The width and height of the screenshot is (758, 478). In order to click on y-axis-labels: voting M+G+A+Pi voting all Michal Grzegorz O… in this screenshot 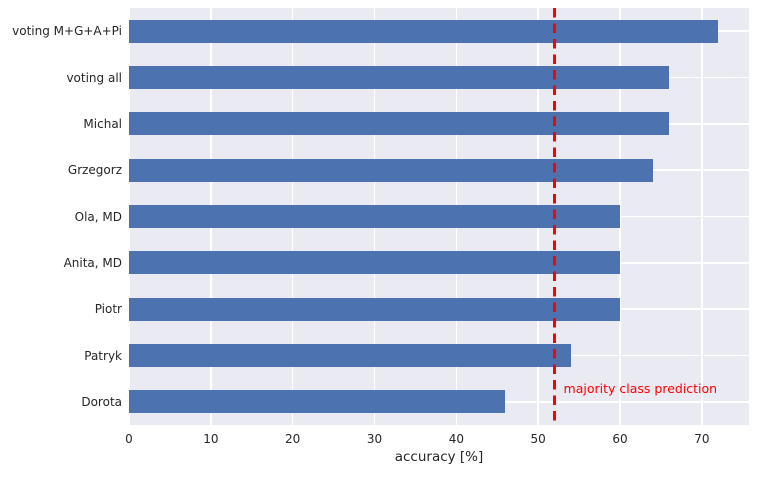, I will do `click(61, 216)`.